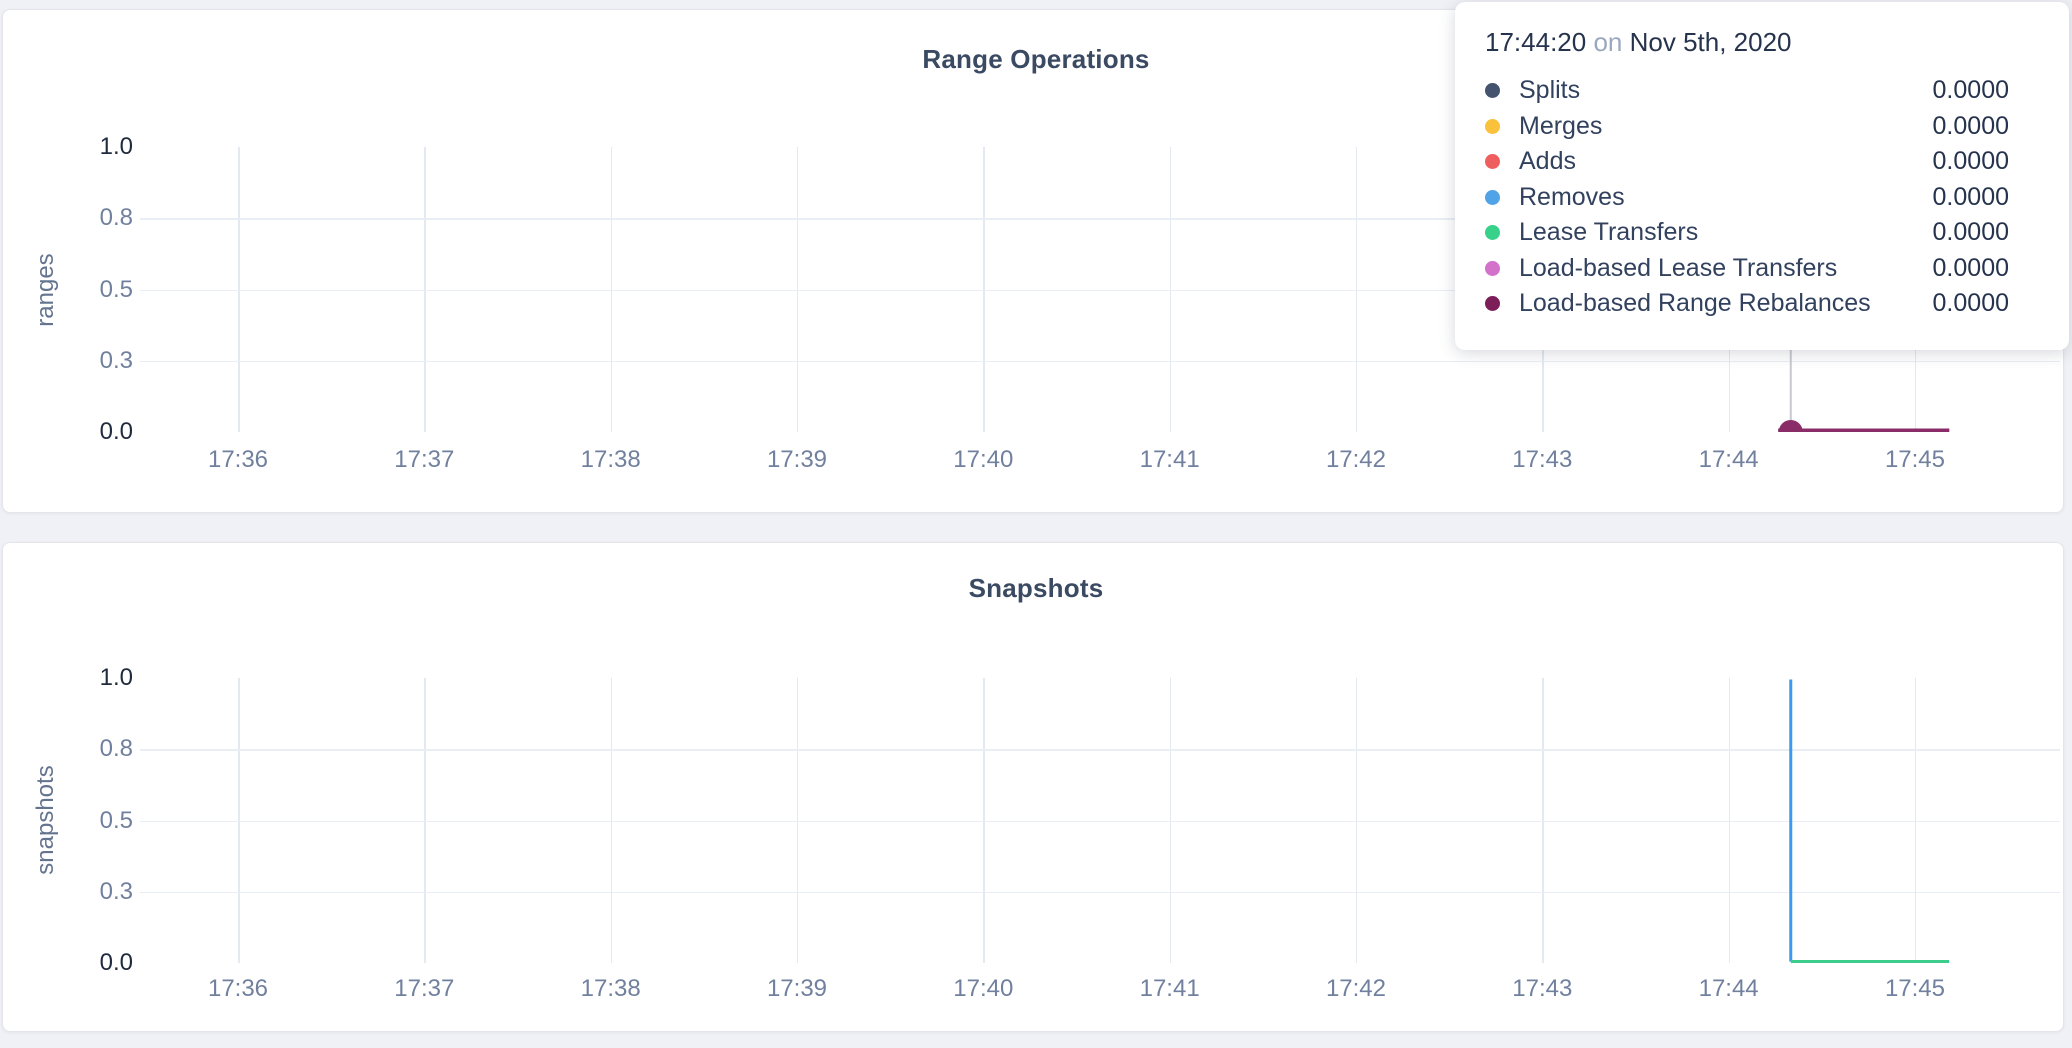  What do you see at coordinates (1036, 588) in the screenshot?
I see `chart-title-snapshots: Snapshots` at bounding box center [1036, 588].